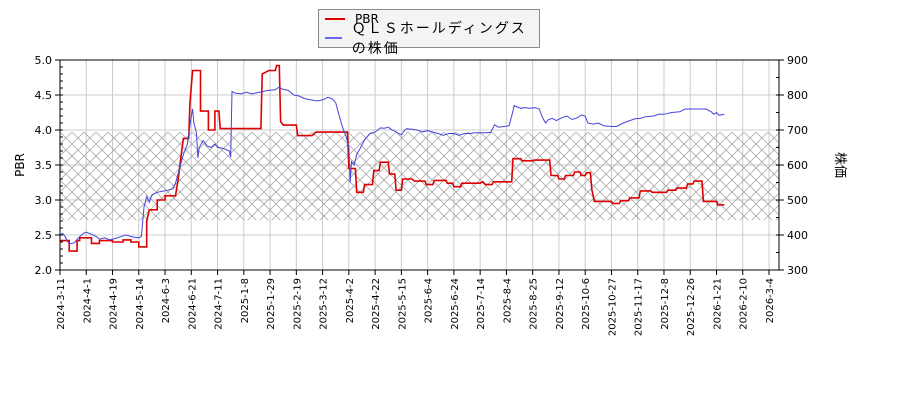 This screenshot has width=900, height=400. Describe the element at coordinates (639, 307) in the screenshot. I see `svg-text: 2025-11-17` at that location.